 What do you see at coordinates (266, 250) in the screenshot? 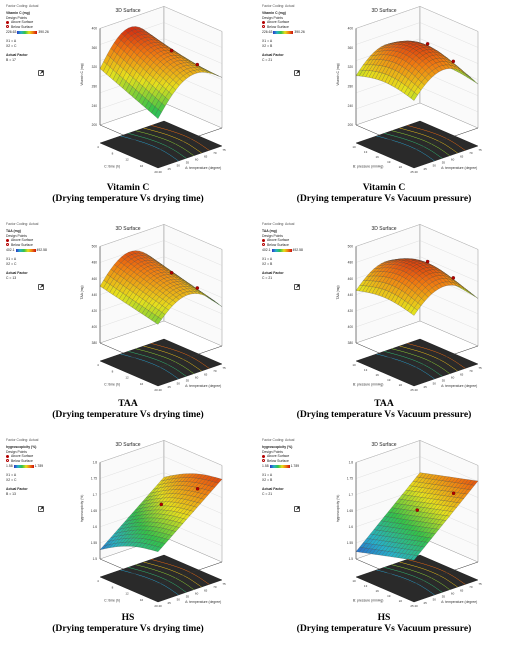
I see `color-scale-low: 402.1` at bounding box center [266, 250].